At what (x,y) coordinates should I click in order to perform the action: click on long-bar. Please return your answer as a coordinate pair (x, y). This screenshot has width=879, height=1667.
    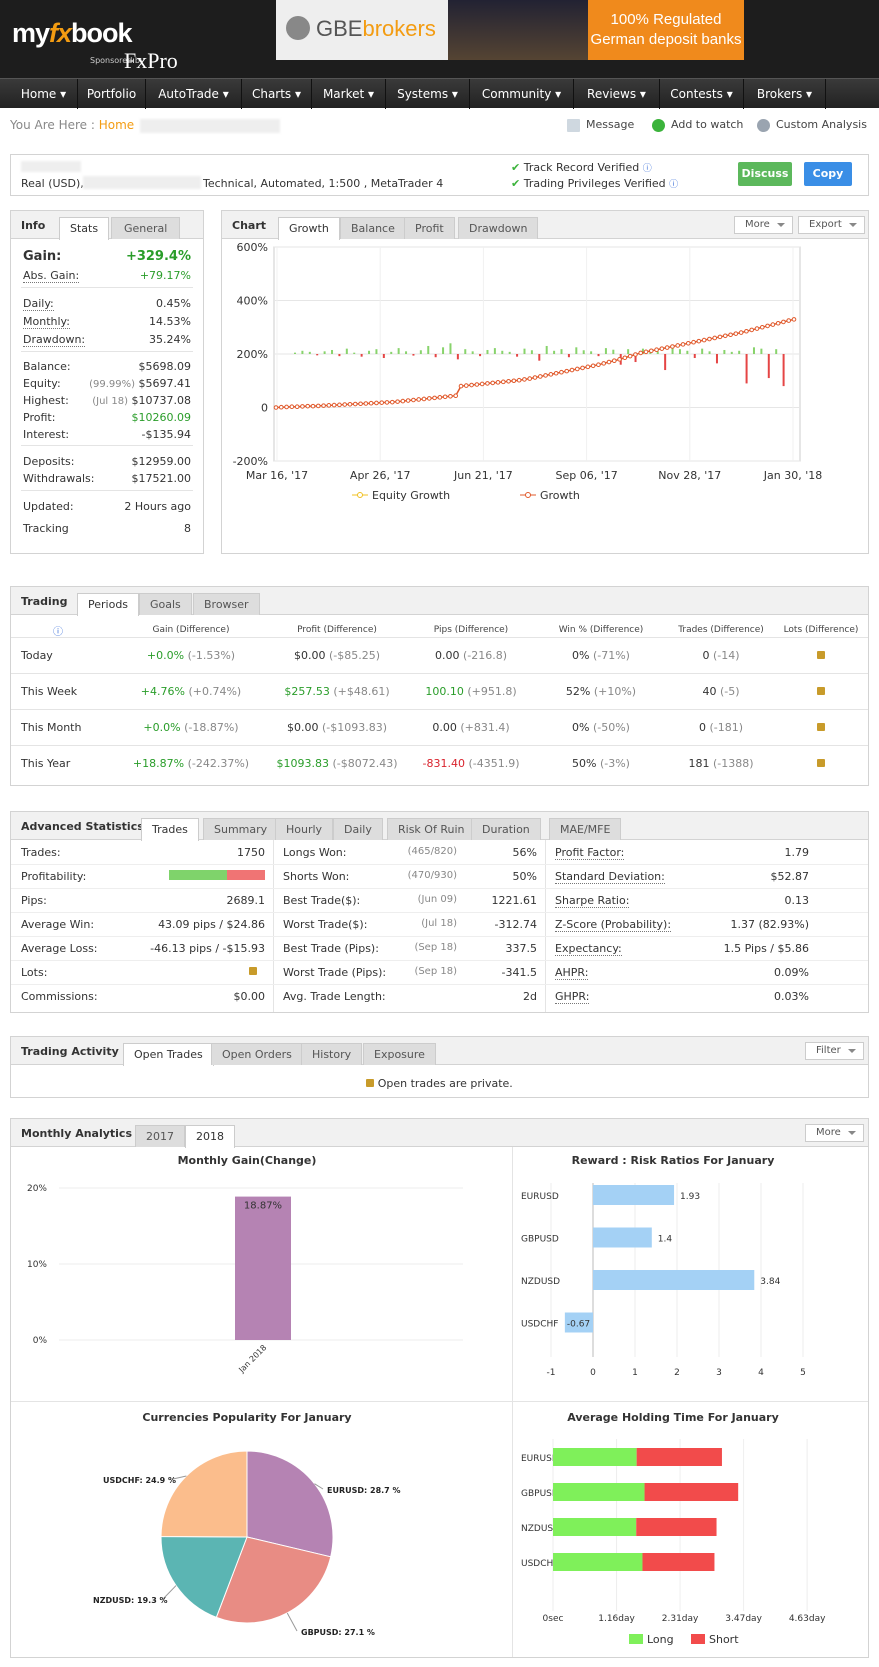
    Looking at the image, I should click on (595, 1527).